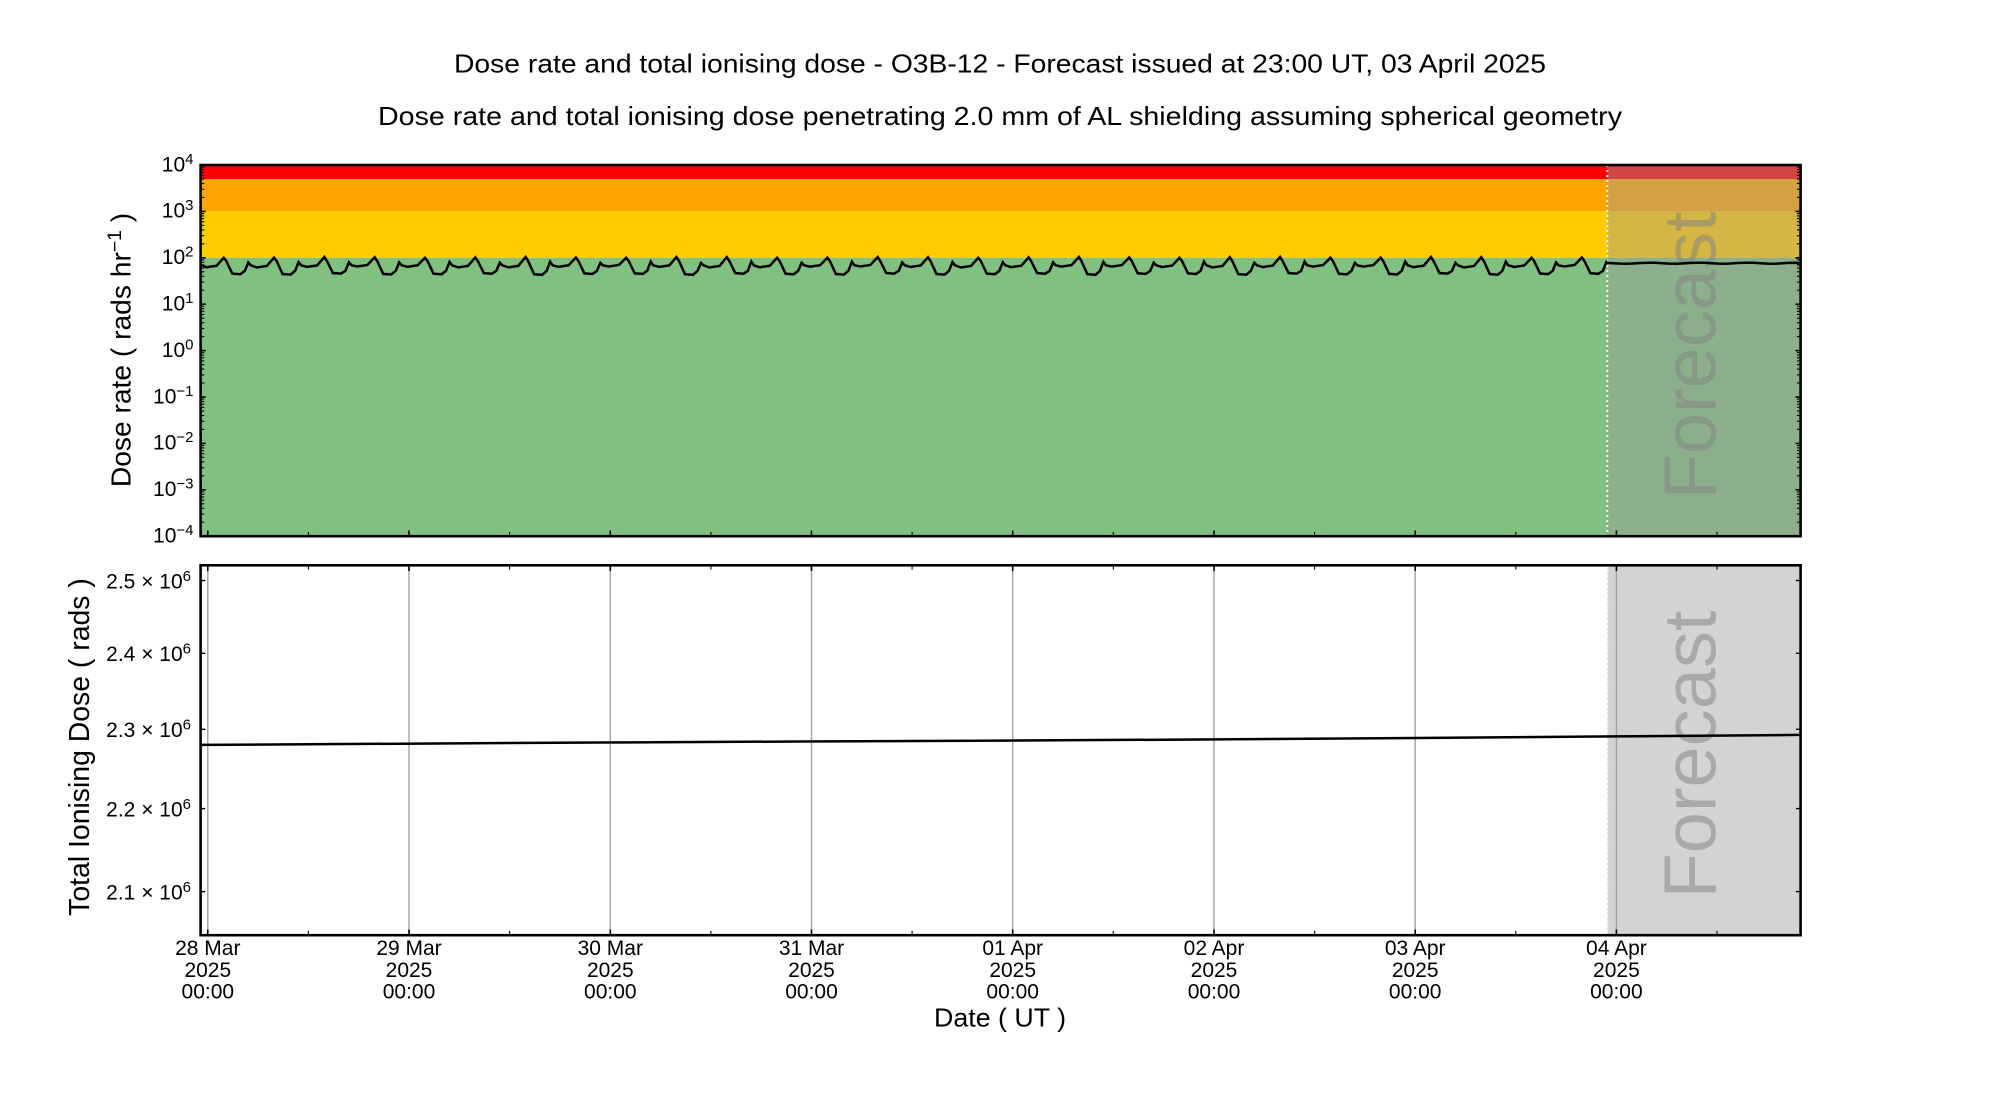 The image size is (2000, 1100). What do you see at coordinates (178, 257) in the screenshot?
I see `svg-text: 10²` at bounding box center [178, 257].